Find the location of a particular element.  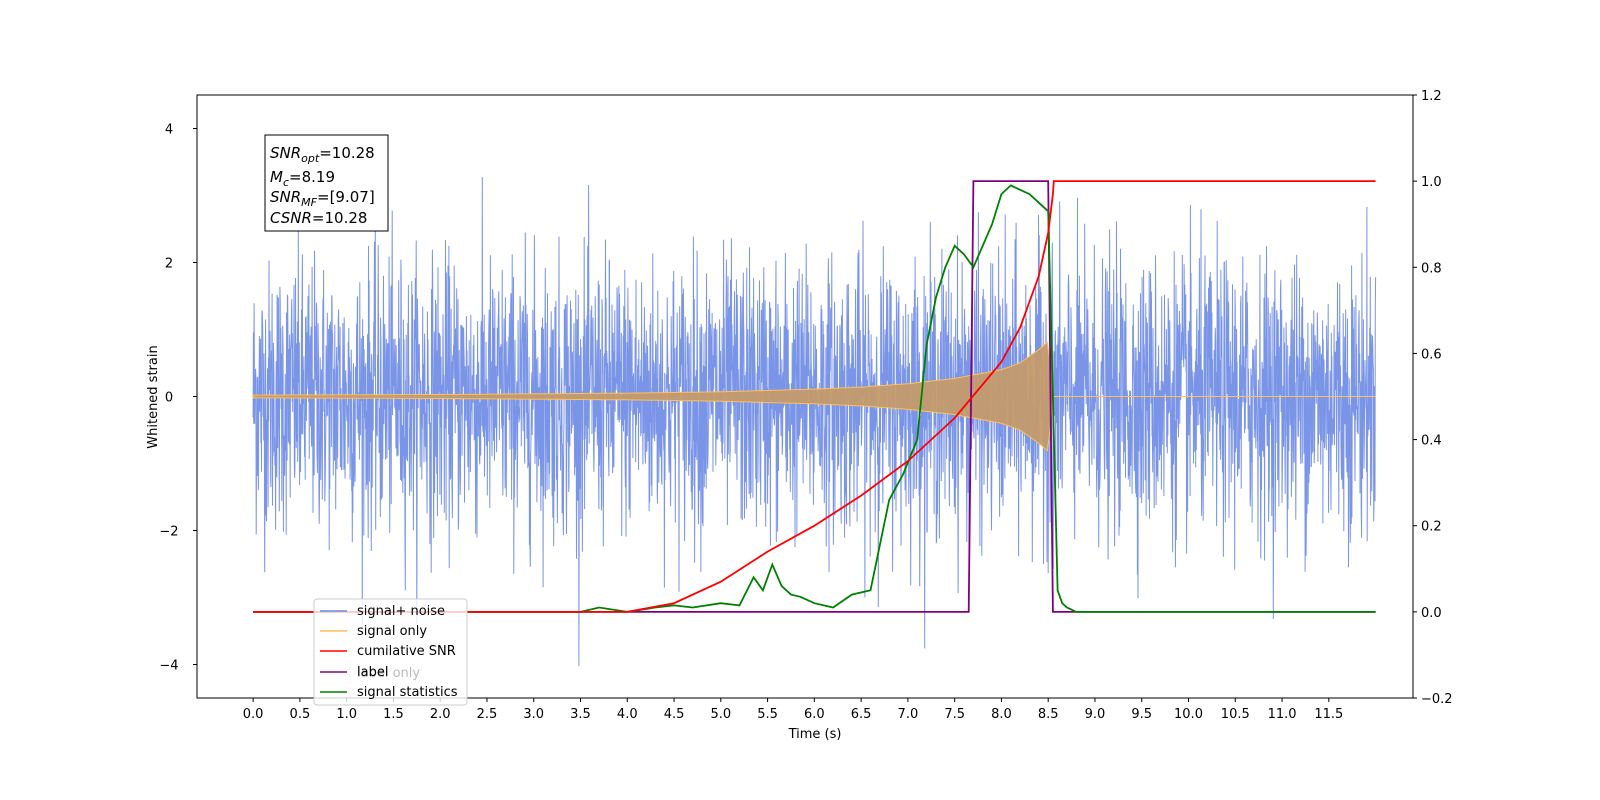

annotation-snr-opt: SNRopt=10.28 is located at coordinates (322, 154).